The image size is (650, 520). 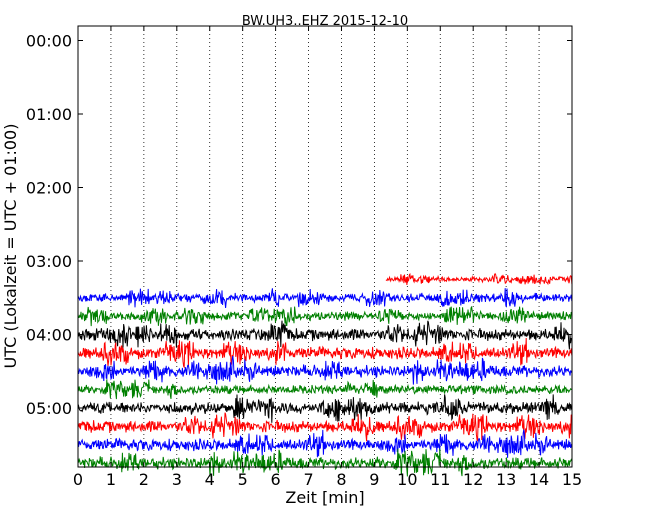 I want to click on x-axis-label: Zeit [min], so click(x=324, y=497).